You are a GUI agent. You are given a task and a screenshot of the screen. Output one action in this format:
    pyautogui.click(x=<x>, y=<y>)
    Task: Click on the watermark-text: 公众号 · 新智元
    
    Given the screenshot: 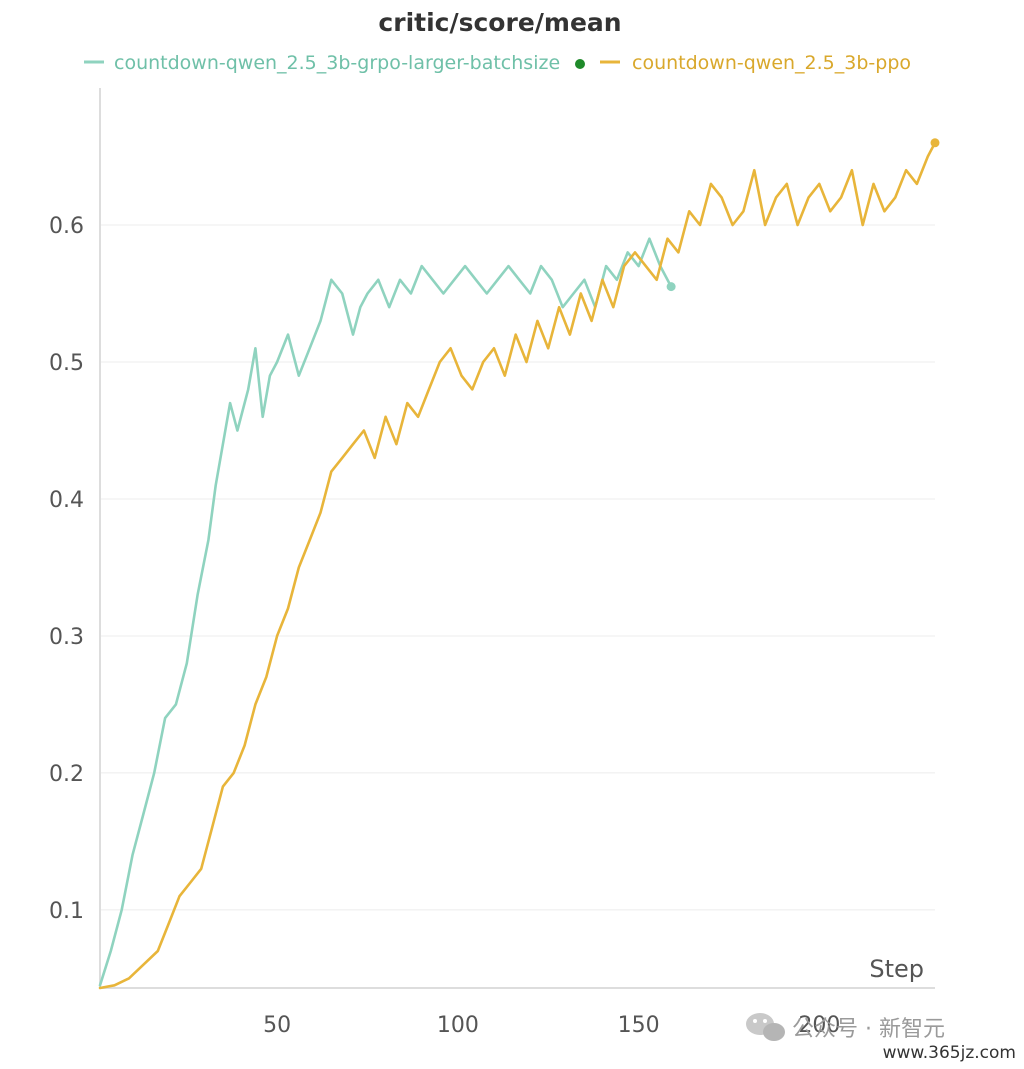 What is the action you would take?
    pyautogui.click(x=868, y=1029)
    